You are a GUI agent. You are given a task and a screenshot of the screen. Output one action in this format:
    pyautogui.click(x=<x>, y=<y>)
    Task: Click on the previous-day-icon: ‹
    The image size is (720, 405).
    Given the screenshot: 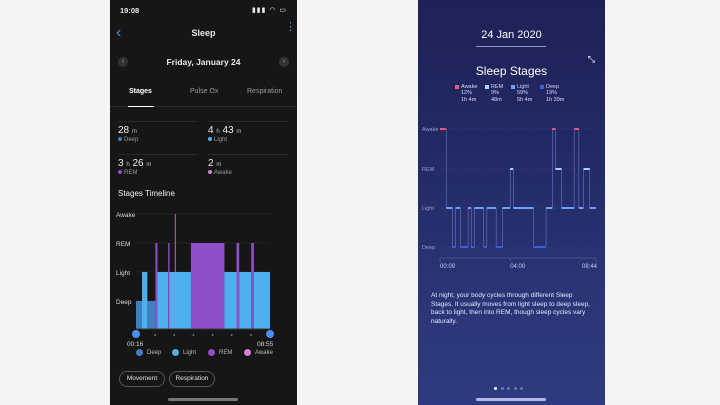 What is the action you would take?
    pyautogui.click(x=123, y=62)
    